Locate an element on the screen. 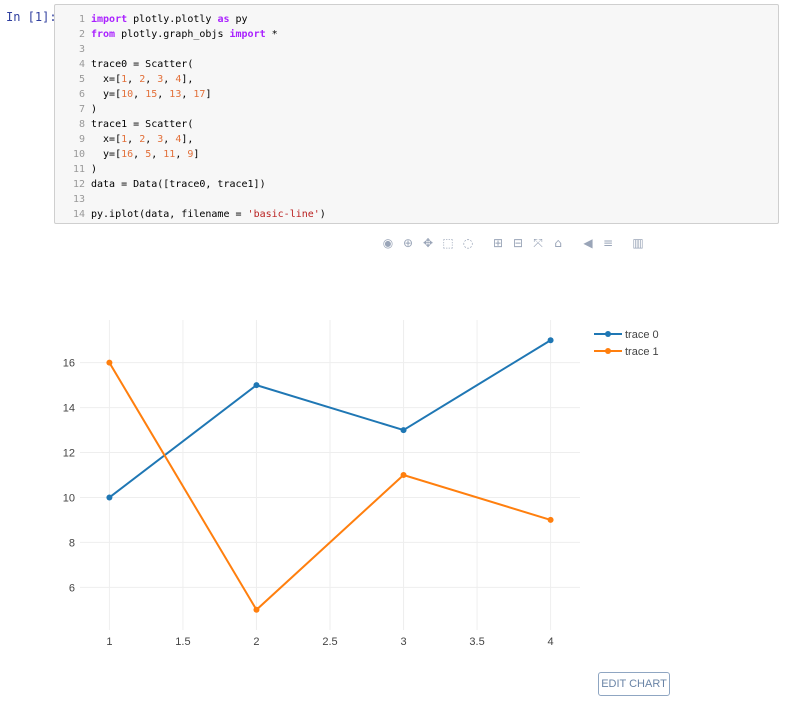 The width and height of the screenshot is (785, 704). code-line: 13 is located at coordinates (190, 199).